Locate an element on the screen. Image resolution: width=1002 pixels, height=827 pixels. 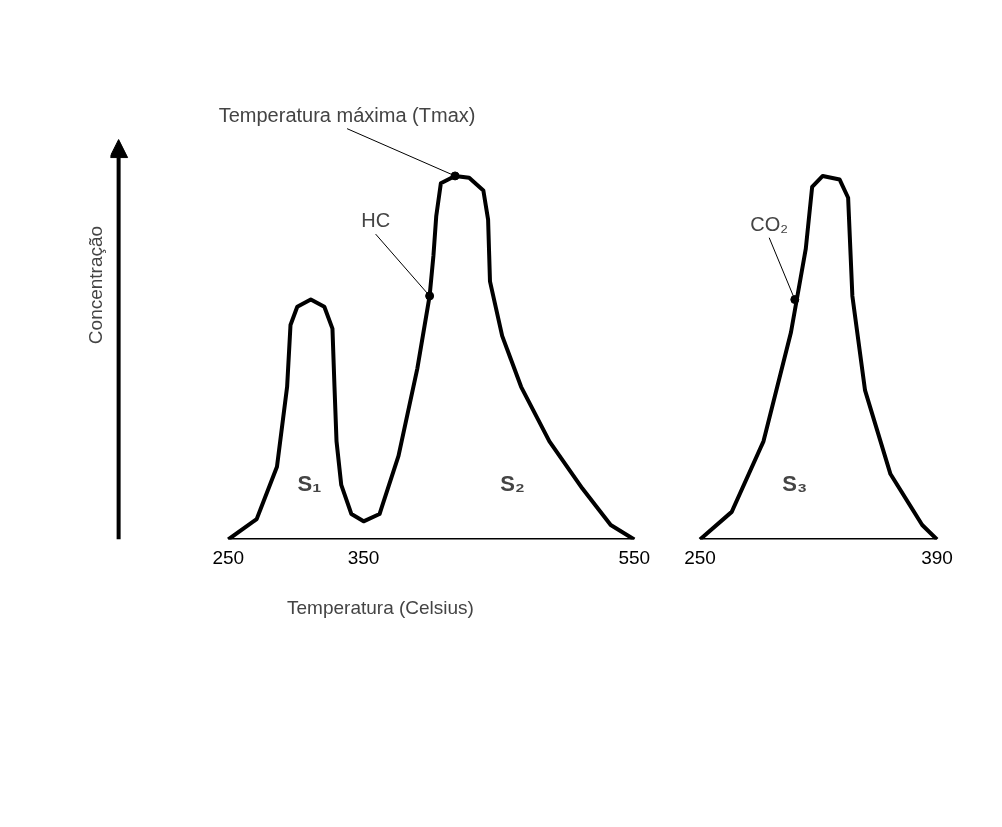
x-tick-label: 550 is located at coordinates (634, 557).